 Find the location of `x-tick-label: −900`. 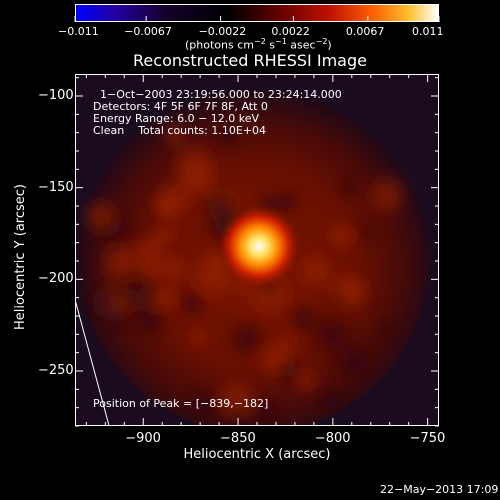

x-tick-label: −900 is located at coordinates (143, 438).